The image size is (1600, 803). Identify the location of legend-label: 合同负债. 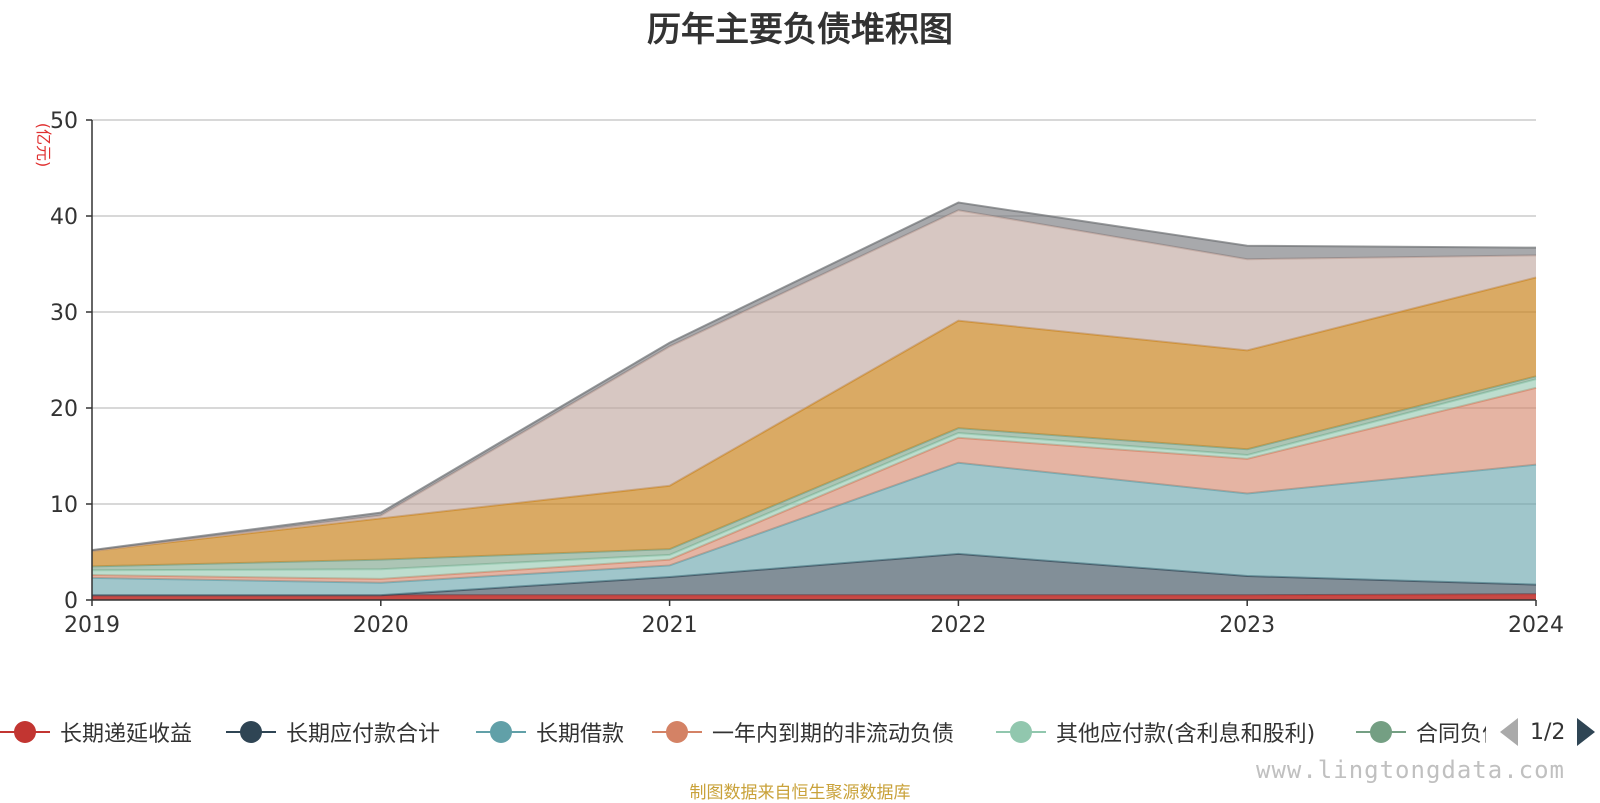
(1451, 734).